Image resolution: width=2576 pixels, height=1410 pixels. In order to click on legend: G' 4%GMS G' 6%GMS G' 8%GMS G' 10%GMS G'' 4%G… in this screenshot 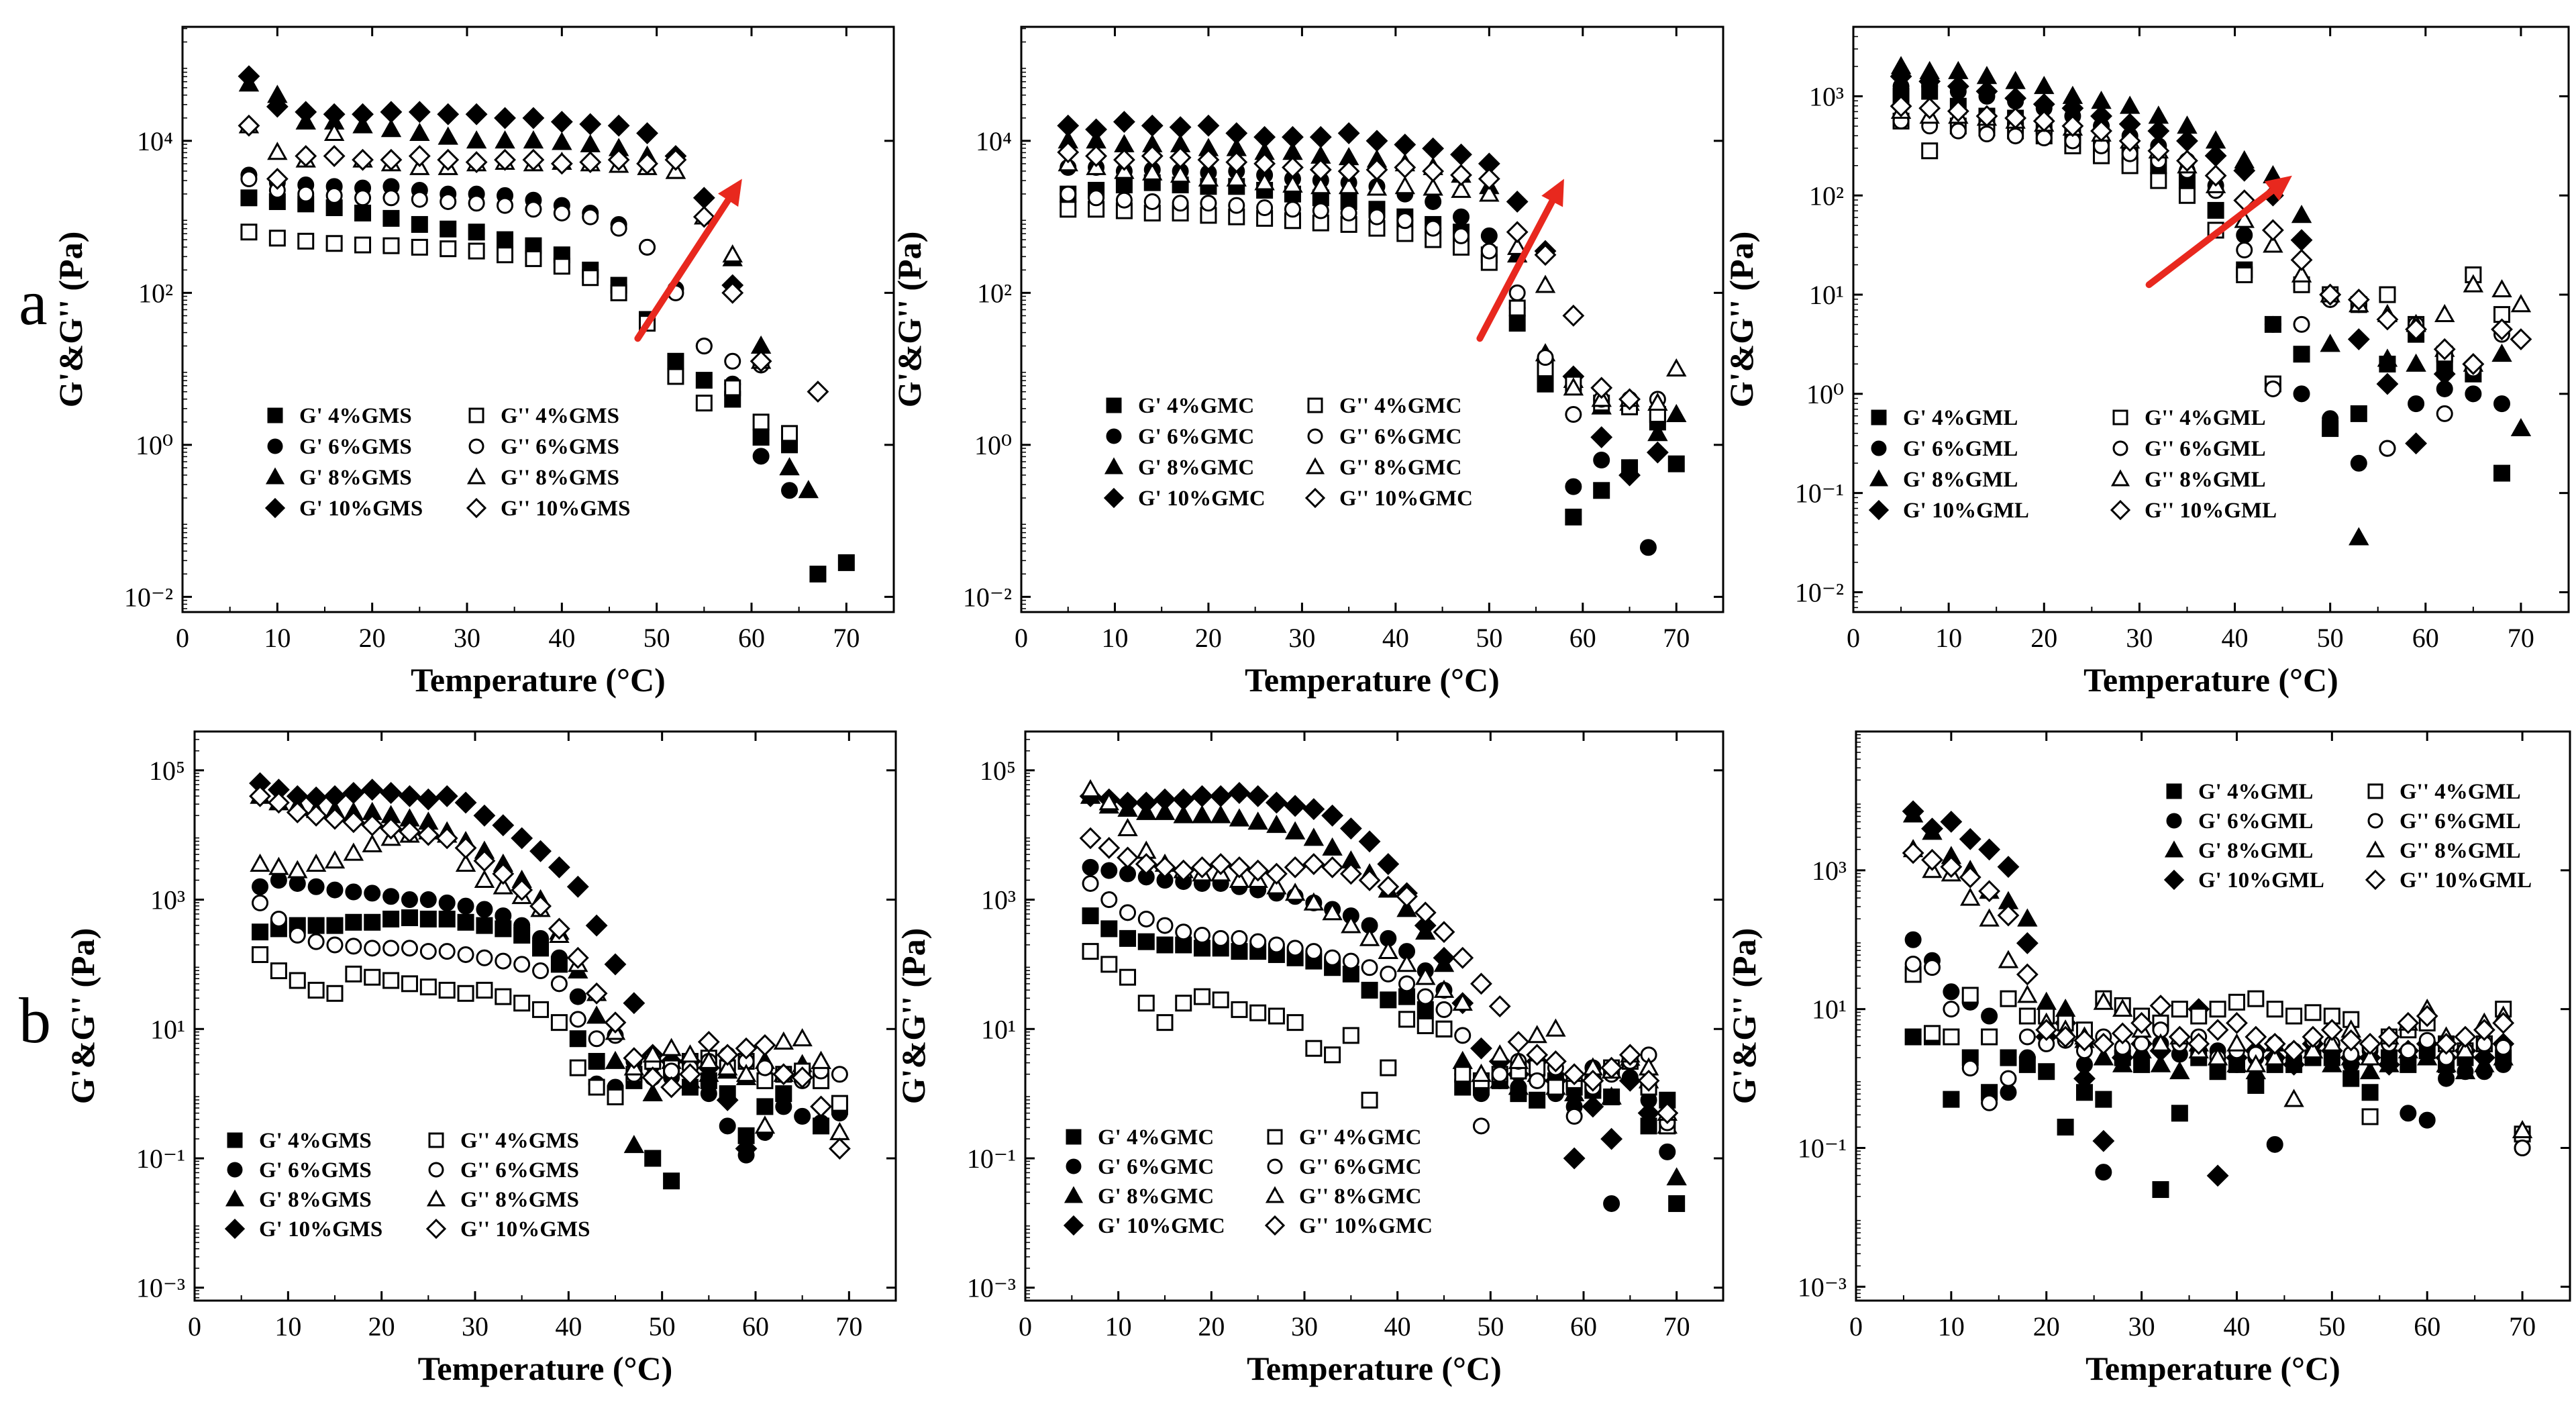, I will do `click(407, 1185)`.